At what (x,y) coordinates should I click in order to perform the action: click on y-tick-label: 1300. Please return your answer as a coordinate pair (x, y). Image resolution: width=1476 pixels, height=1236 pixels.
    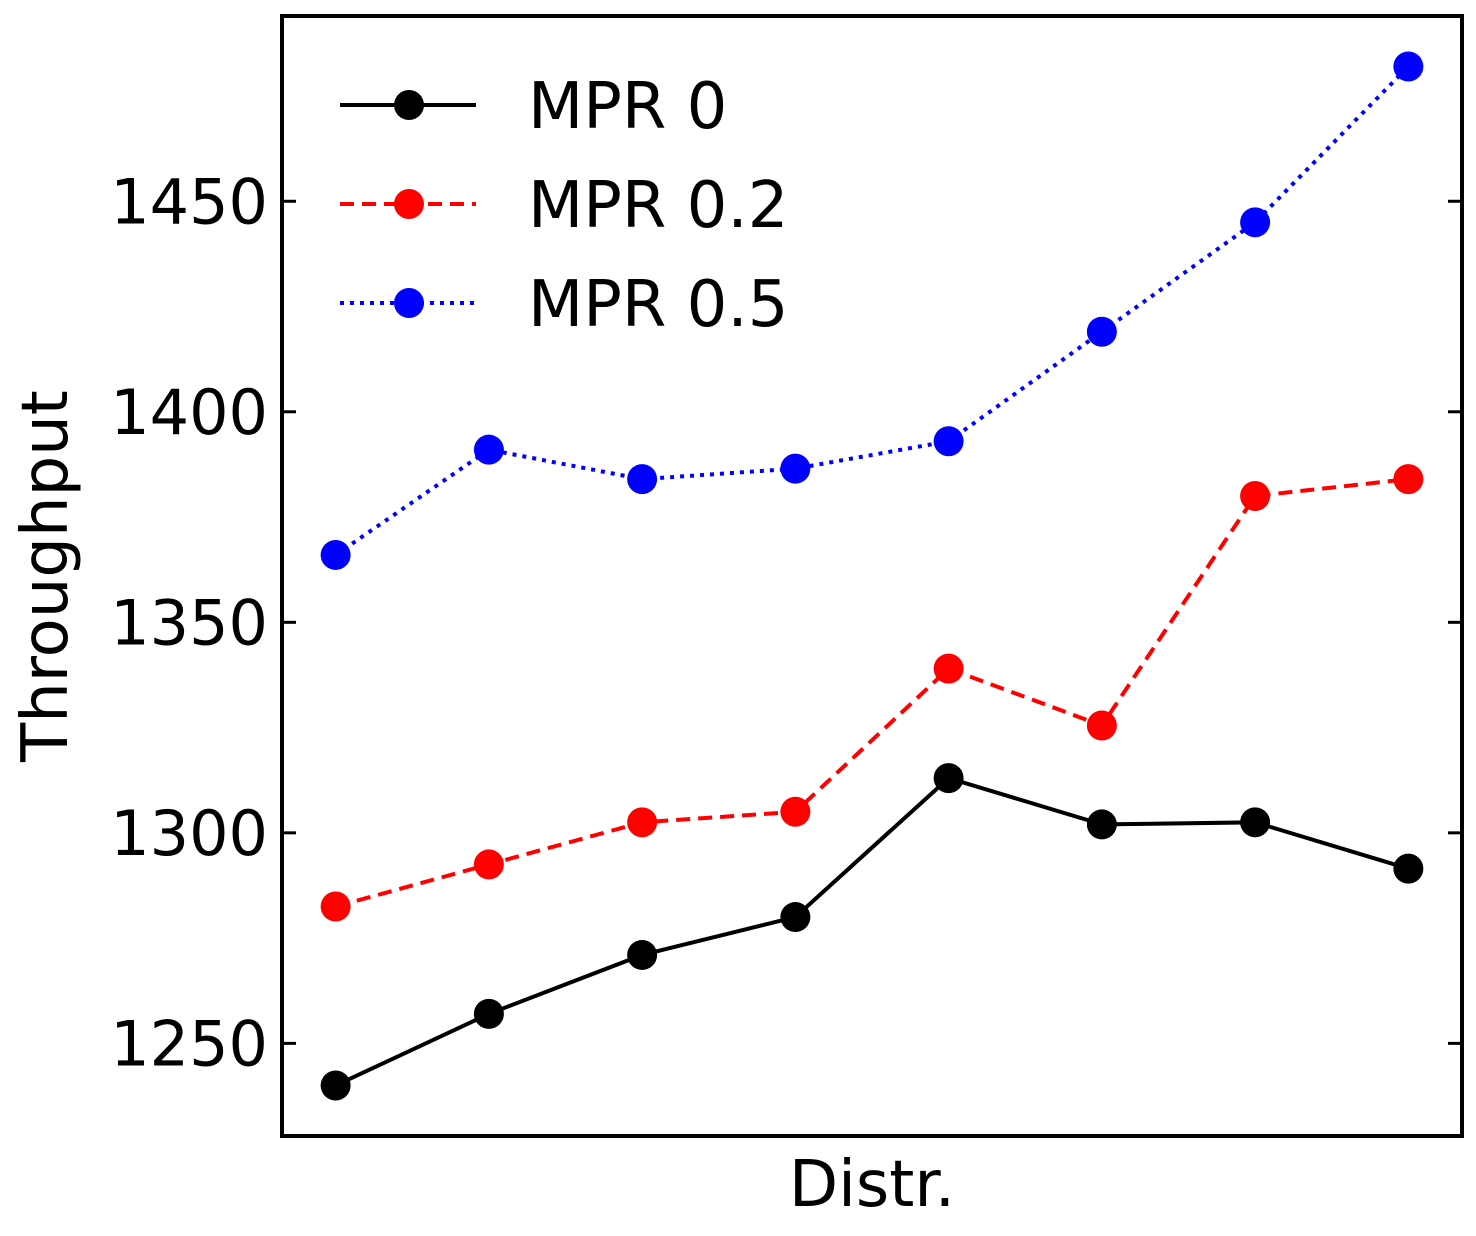
    Looking at the image, I should click on (189, 833).